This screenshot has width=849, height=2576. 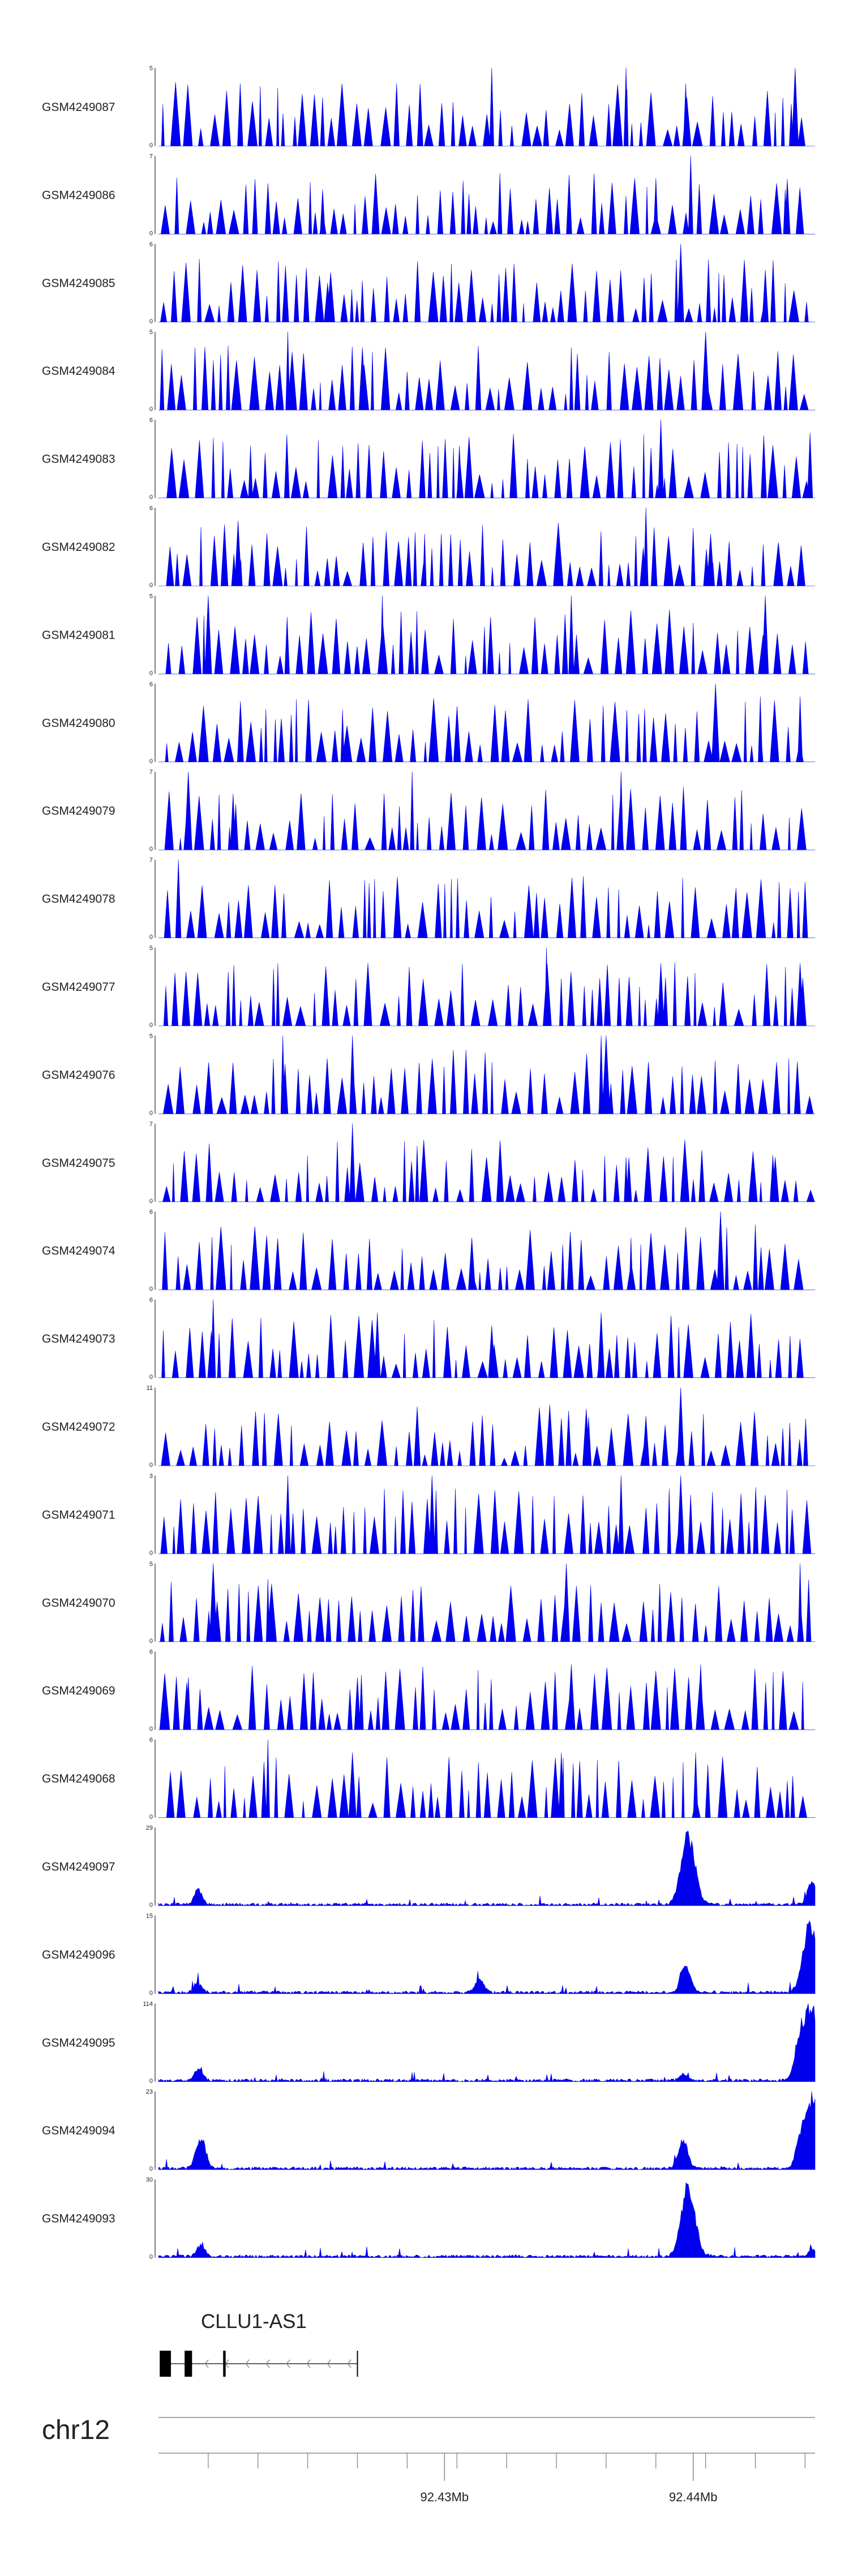 I want to click on track-label: GSM4249096, so click(x=78, y=1954).